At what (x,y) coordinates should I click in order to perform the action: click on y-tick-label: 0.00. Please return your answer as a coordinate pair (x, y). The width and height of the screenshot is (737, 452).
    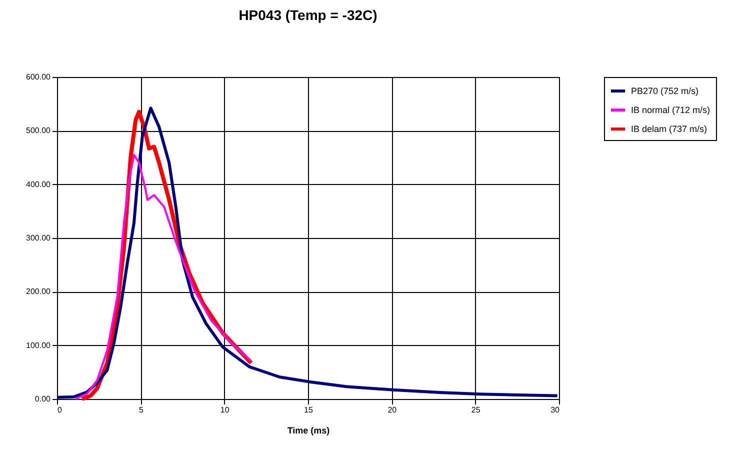
    Looking at the image, I should click on (43, 399).